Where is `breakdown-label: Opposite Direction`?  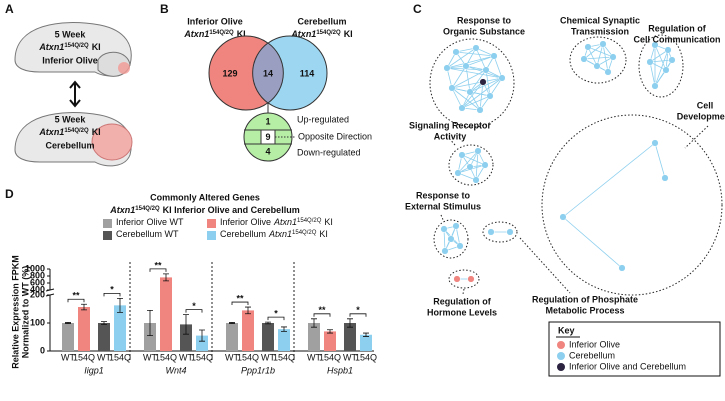
breakdown-label: Opposite Direction is located at coordinates (335, 136).